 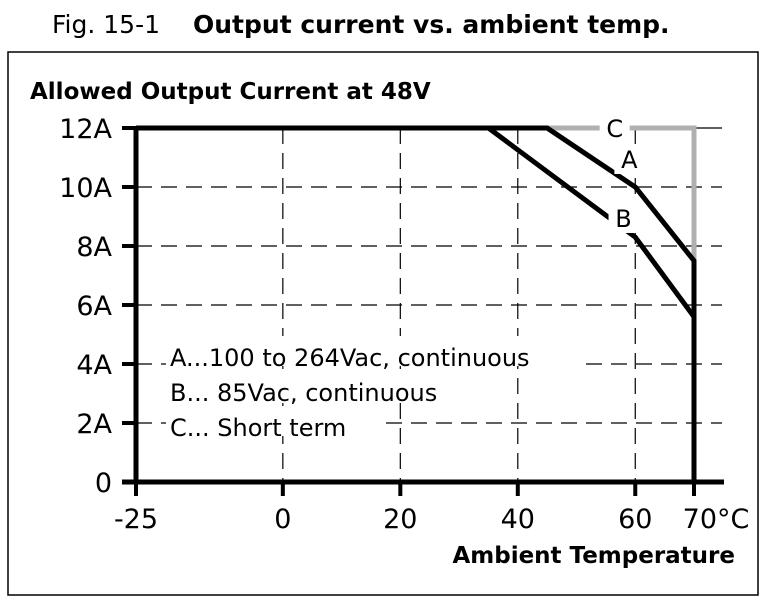 What do you see at coordinates (94, 306) in the screenshot?
I see `y-tick-label: 6A` at bounding box center [94, 306].